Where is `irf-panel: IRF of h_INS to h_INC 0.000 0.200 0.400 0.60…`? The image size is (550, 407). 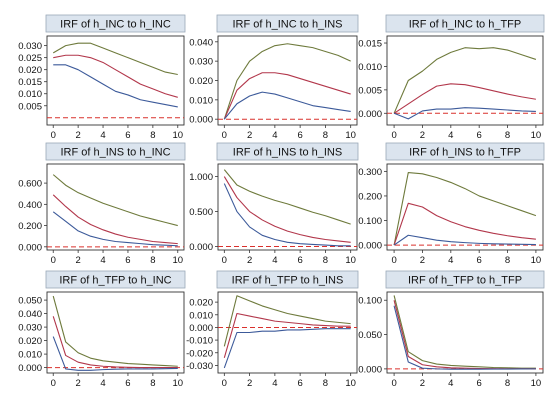 irf-panel: IRF of h_INS to h_INC 0.000 0.200 0.400 0.60… is located at coordinates (102, 204).